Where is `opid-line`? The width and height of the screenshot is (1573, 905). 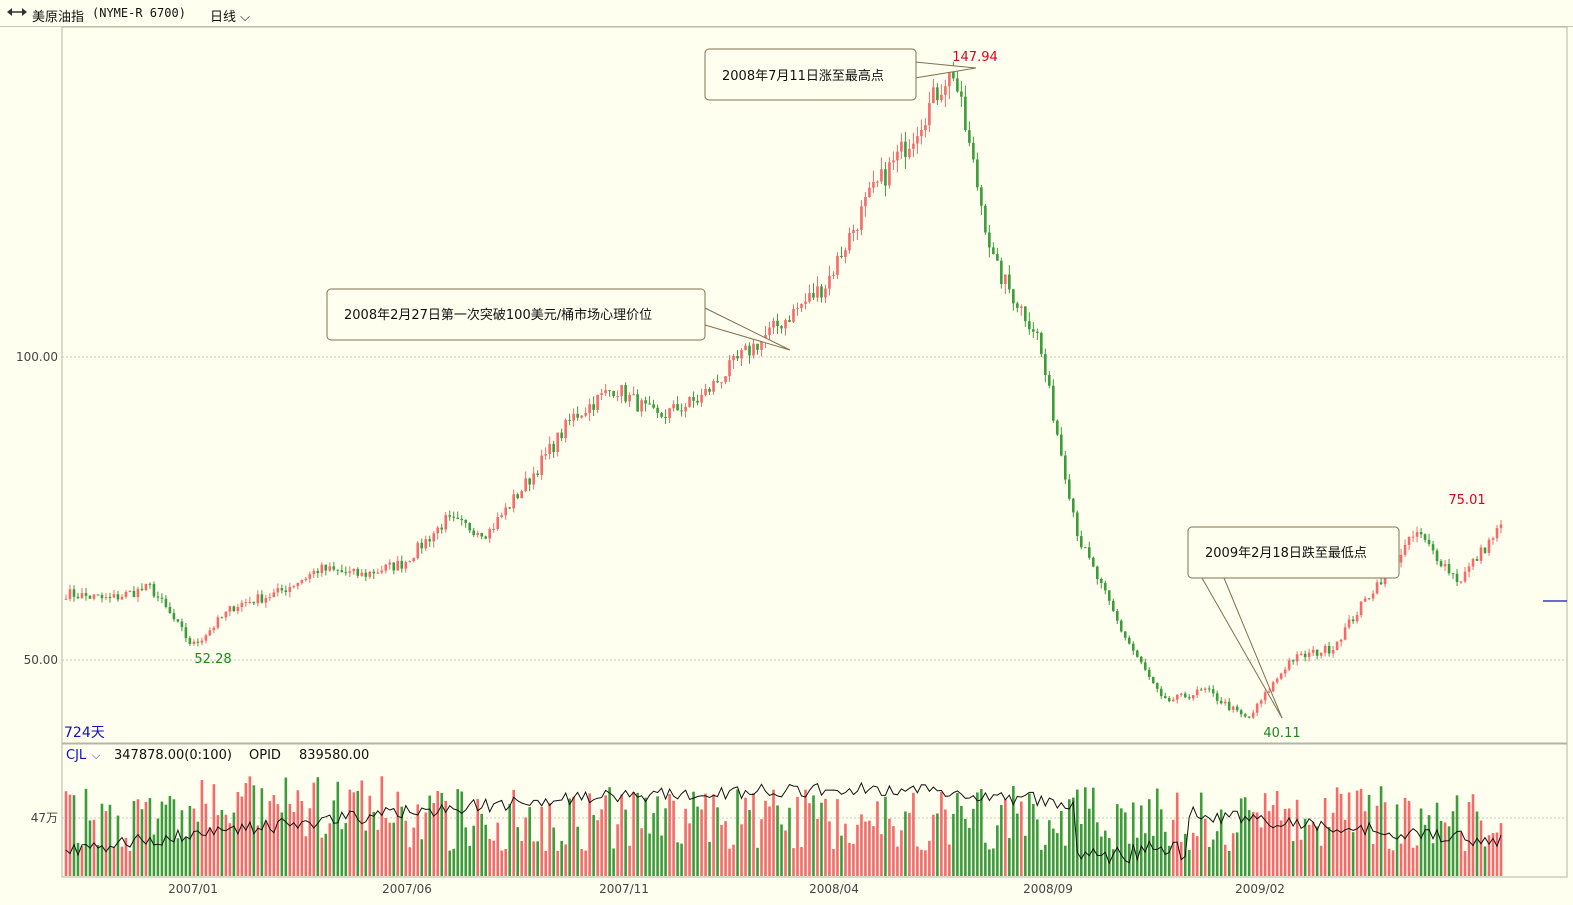 opid-line is located at coordinates (783, 823).